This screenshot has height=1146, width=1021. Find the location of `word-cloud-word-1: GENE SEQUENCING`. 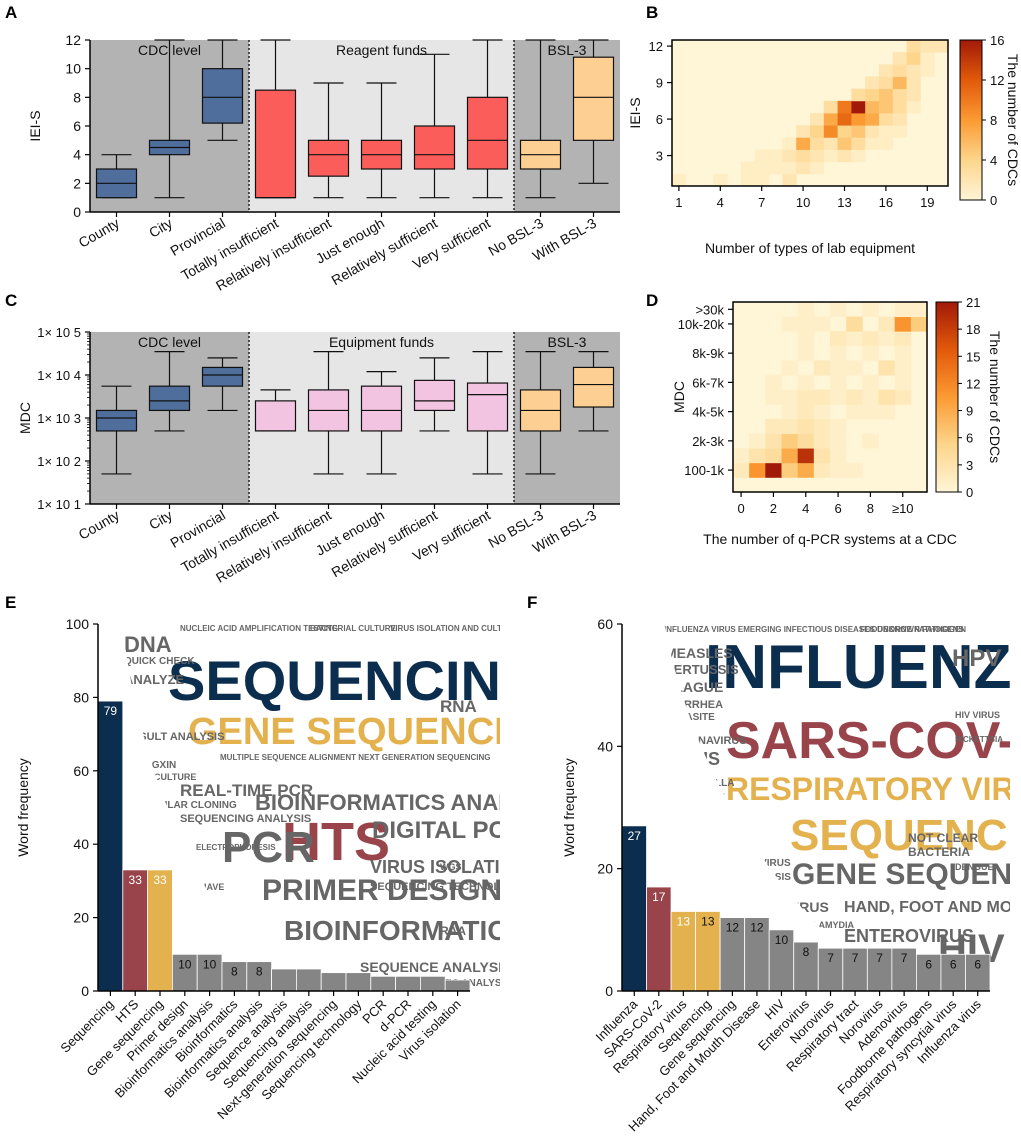

word-cloud-word-1: GENE SEQUENCING is located at coordinates (375, 732).